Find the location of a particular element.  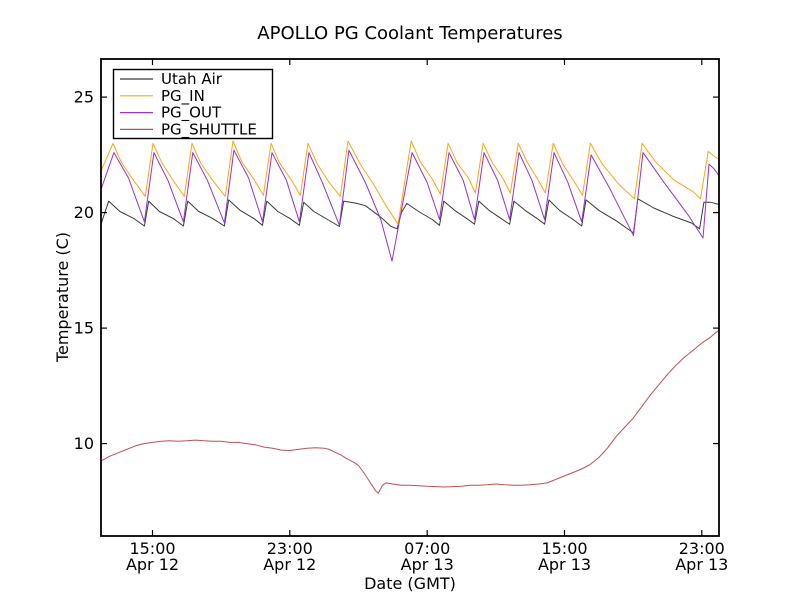

series-line-utah-air is located at coordinates (410, 216).